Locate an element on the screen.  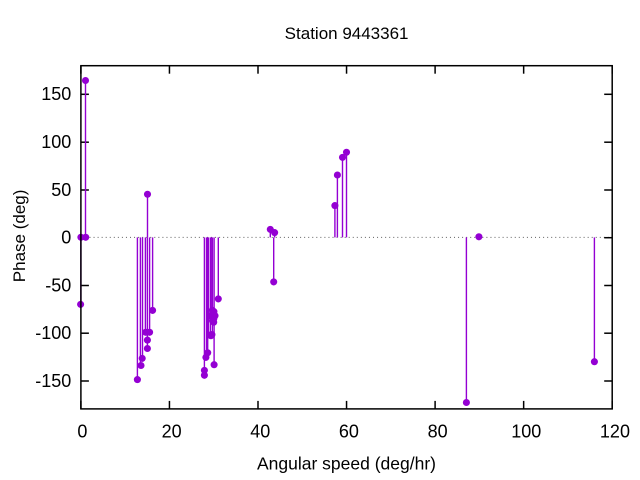
svg-text: -150 is located at coordinates (53, 381).